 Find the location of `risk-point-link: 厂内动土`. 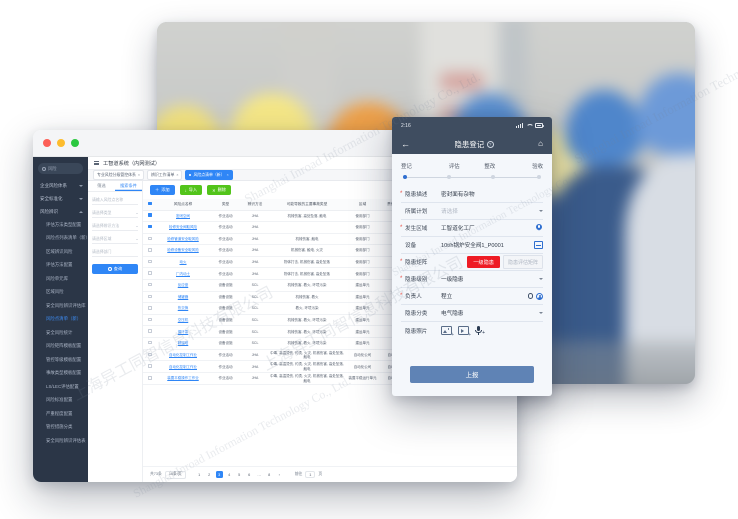

risk-point-link: 厂内动土 is located at coordinates (183, 273).